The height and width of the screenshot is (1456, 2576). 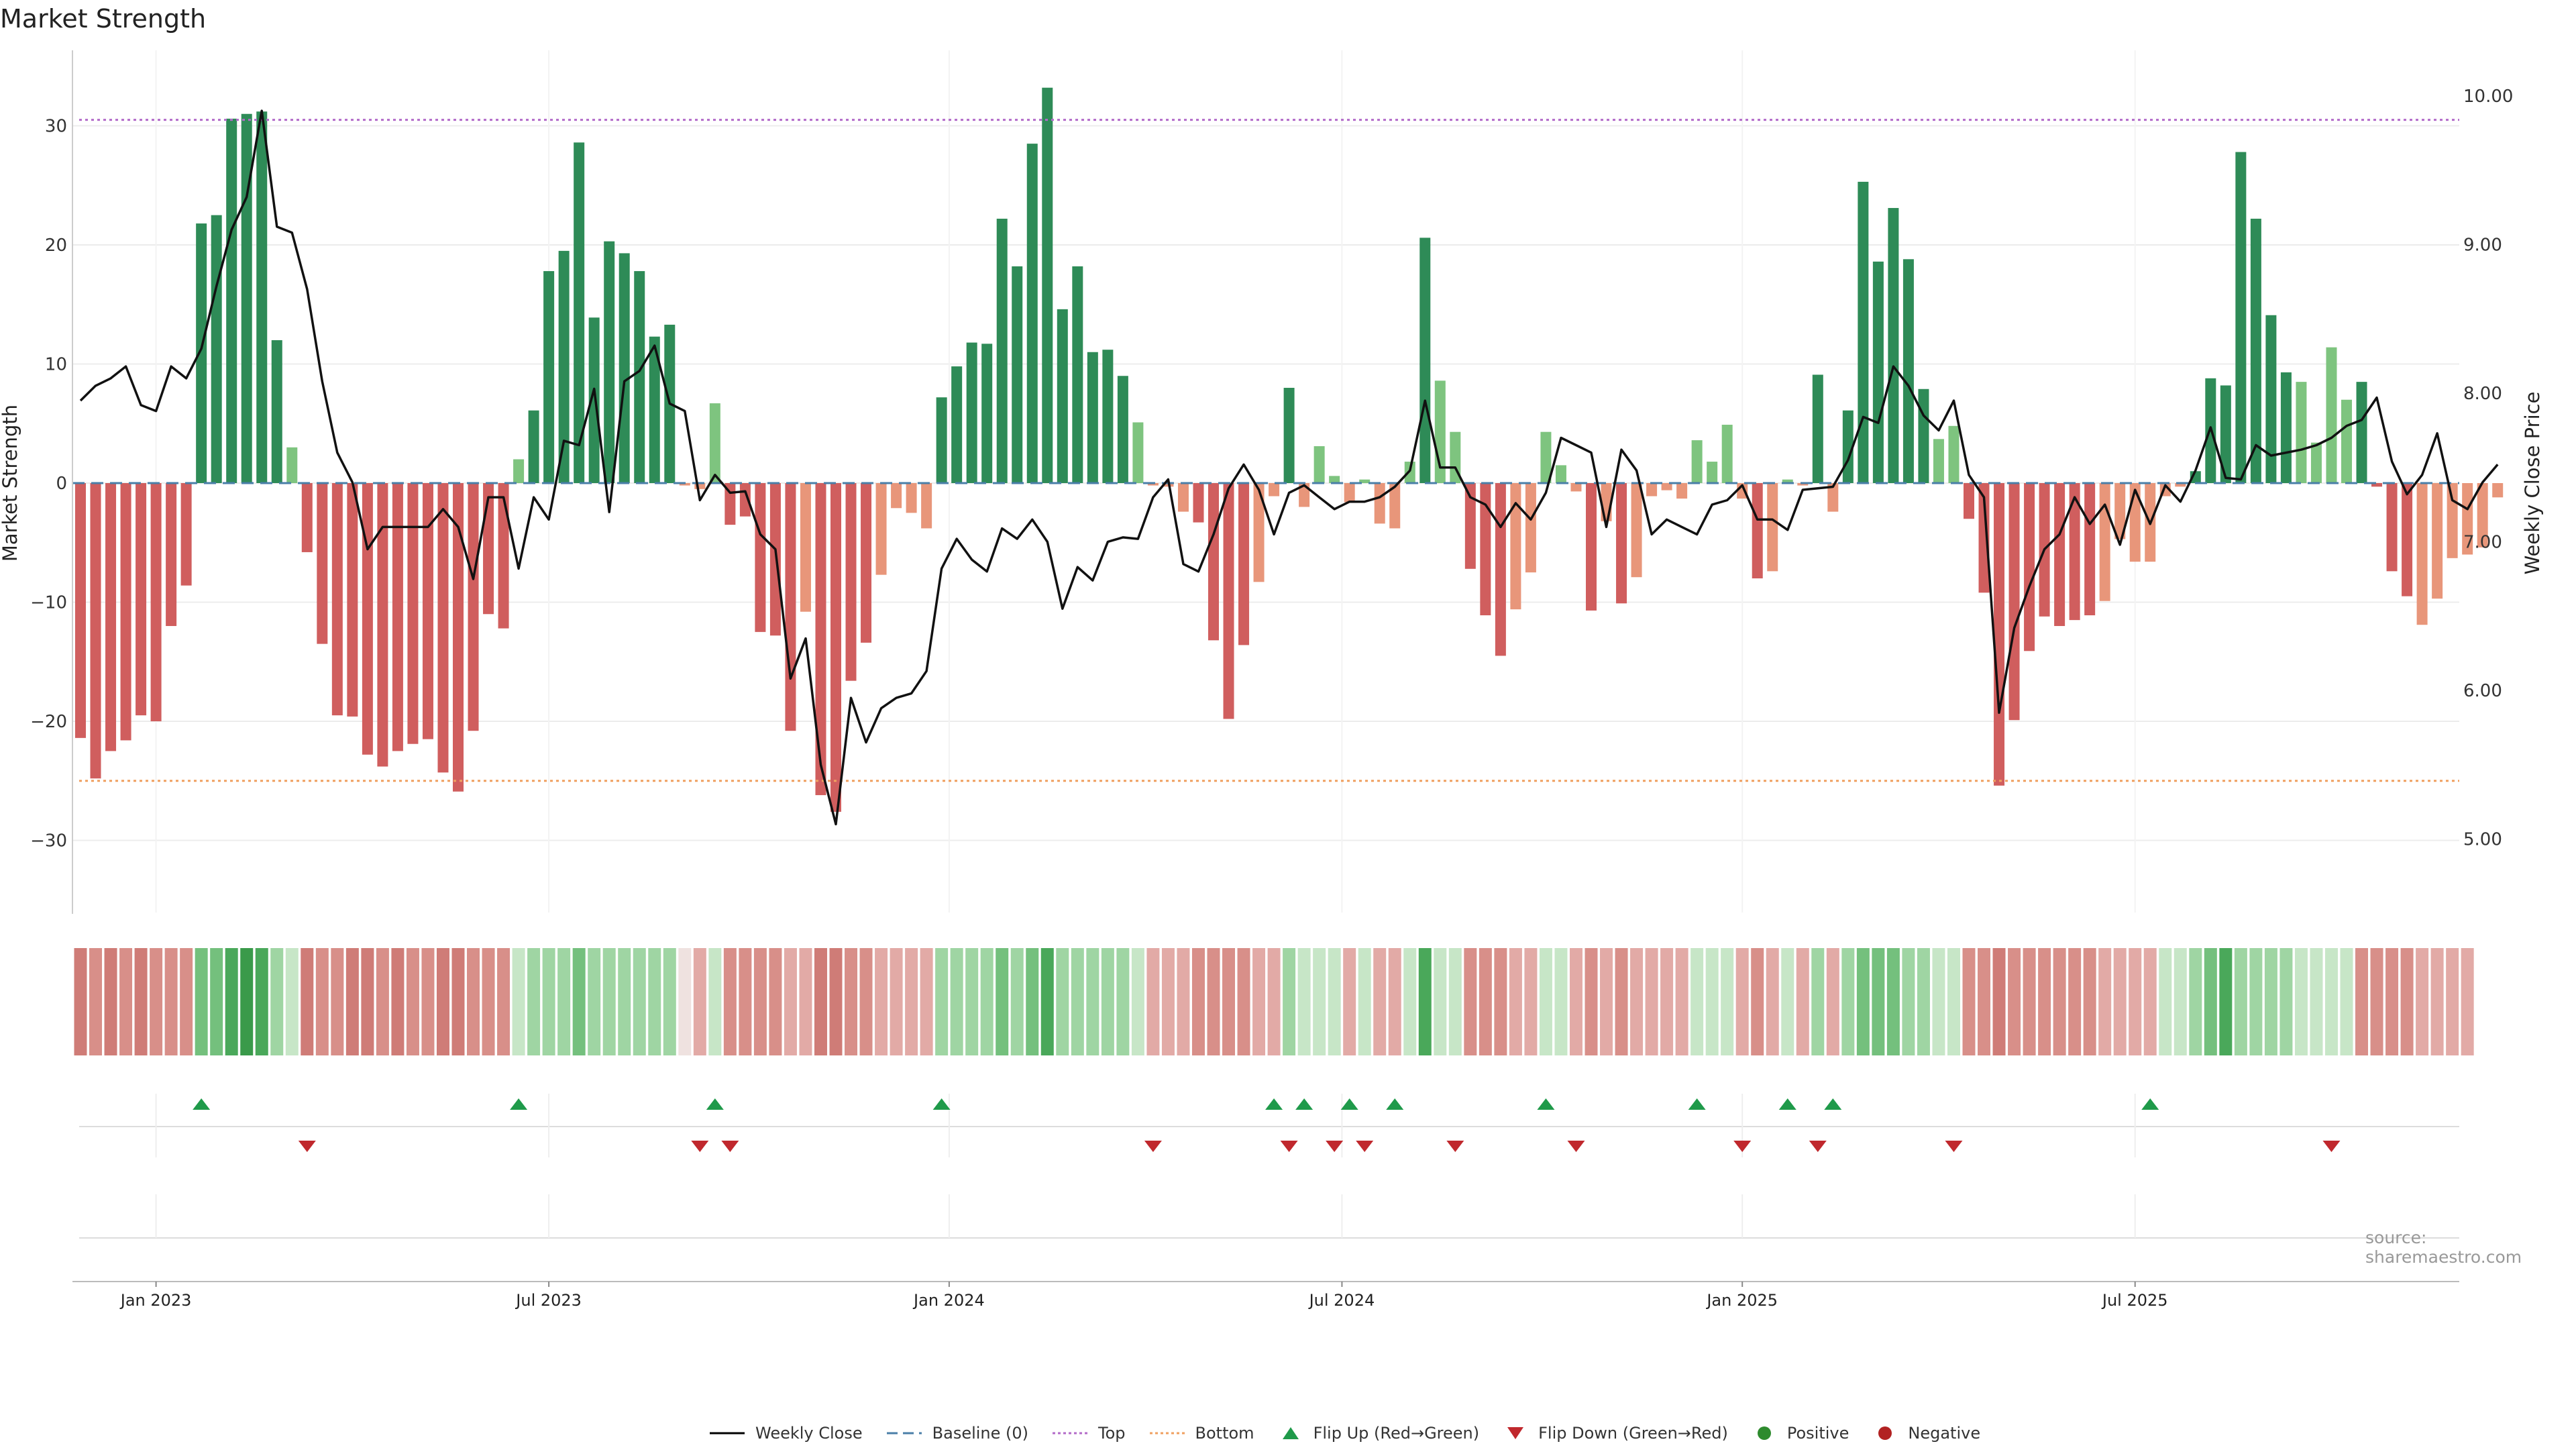 I want to click on legend-label: Positive, so click(x=1817, y=1434).